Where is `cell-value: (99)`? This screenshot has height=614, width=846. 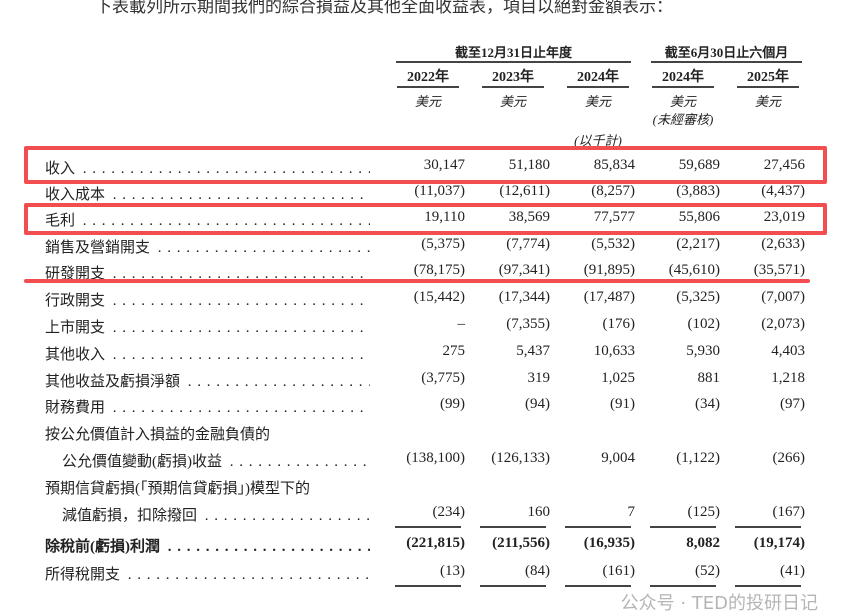 cell-value: (99) is located at coordinates (452, 404).